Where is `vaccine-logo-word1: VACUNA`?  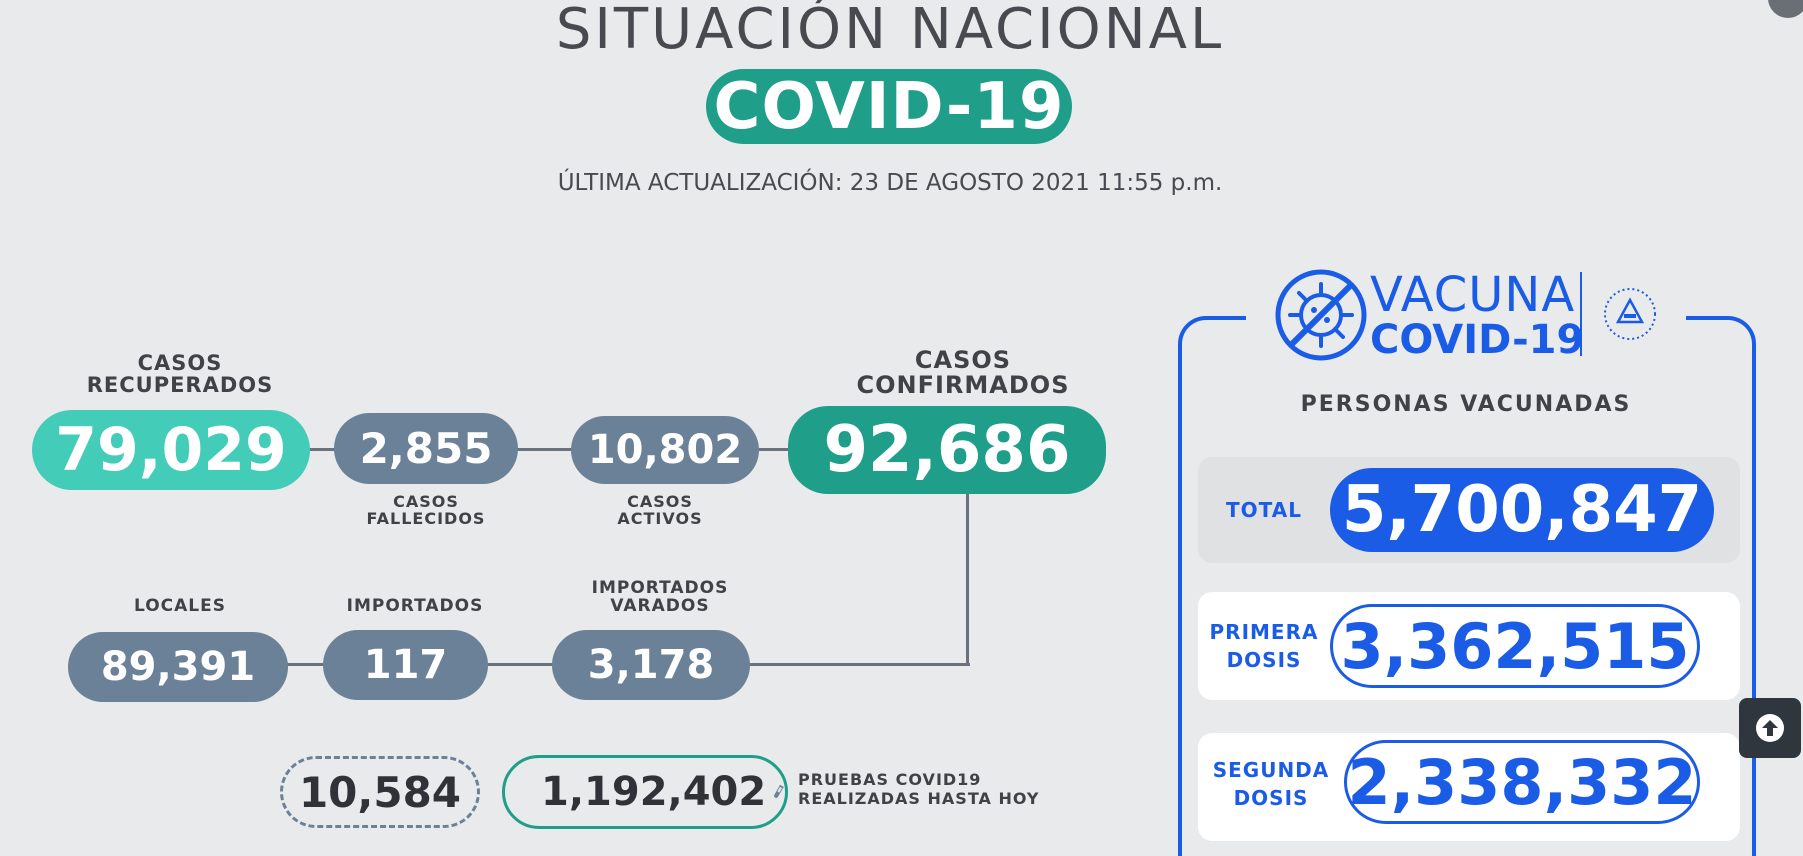 vaccine-logo-word1: VACUNA is located at coordinates (1473, 295).